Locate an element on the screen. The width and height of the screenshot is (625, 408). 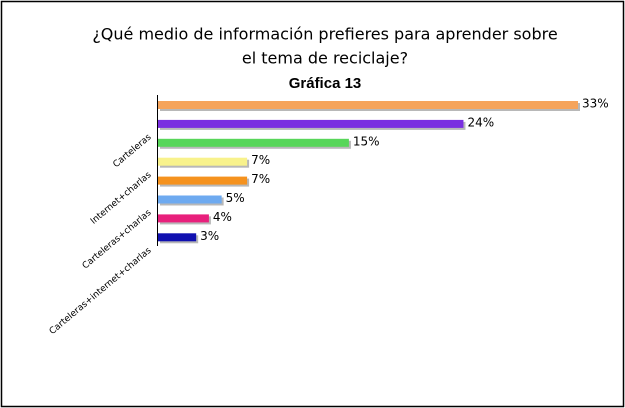
value-label: 3% is located at coordinates (209, 236).